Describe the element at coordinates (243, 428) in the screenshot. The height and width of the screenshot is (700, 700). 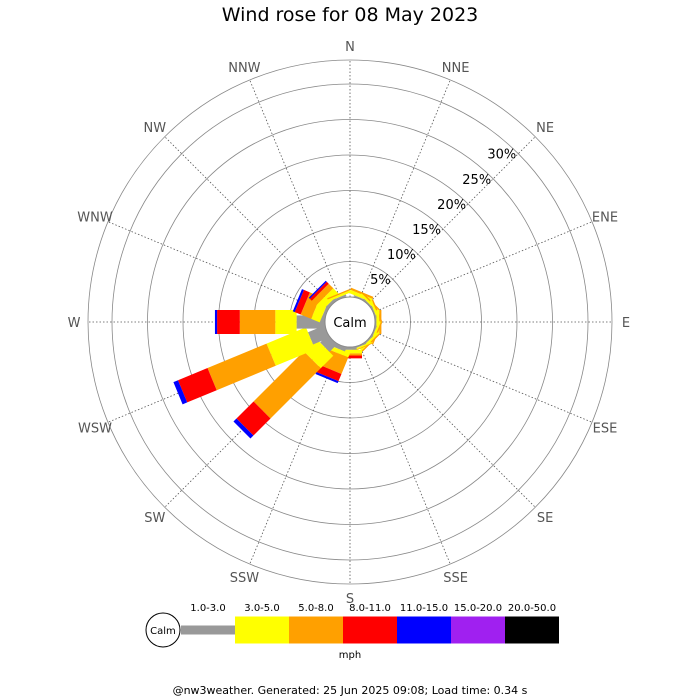
I see `bar-sw-11.0-15.0` at that location.